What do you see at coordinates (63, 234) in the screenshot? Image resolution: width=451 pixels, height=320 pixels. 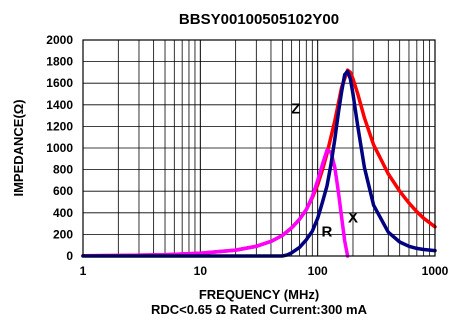 I see `y-tick-label: 200` at bounding box center [63, 234].